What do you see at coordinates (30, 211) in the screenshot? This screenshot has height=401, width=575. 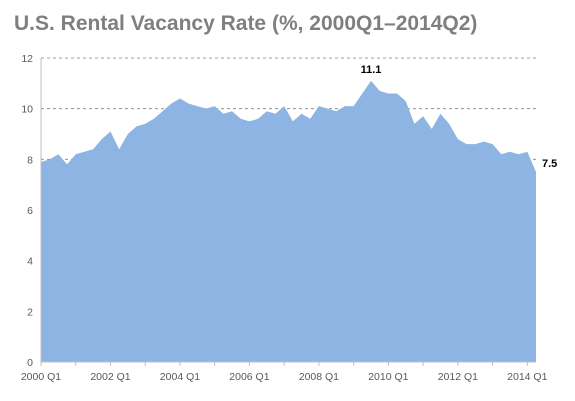 I see `y-tick-label: 6` at bounding box center [30, 211].